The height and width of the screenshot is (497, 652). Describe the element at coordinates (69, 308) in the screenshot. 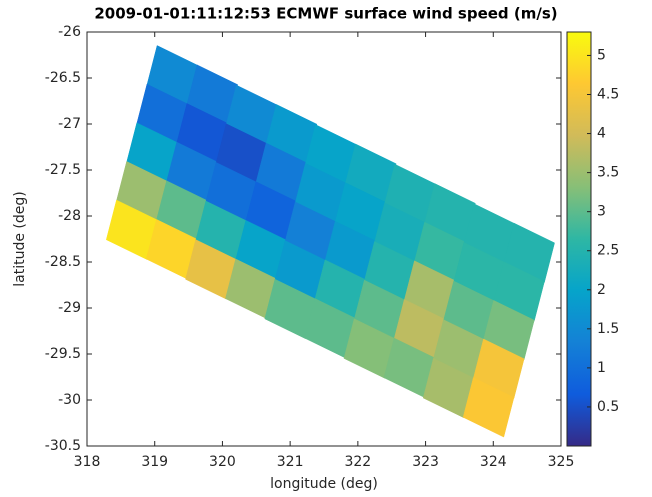

I see `y-tick-label: -29` at that location.